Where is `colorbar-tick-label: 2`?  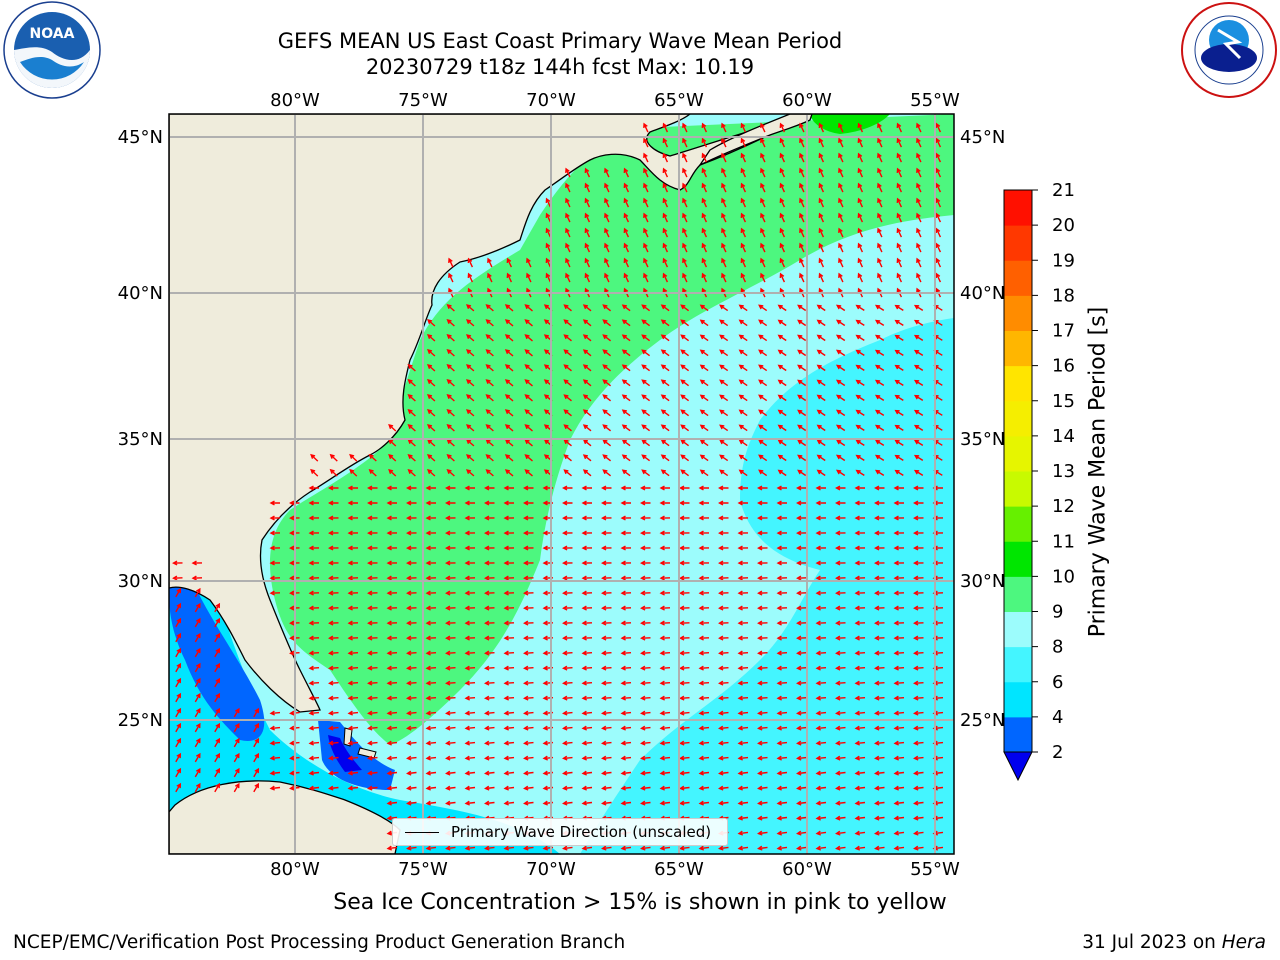 colorbar-tick-label: 2 is located at coordinates (1057, 752).